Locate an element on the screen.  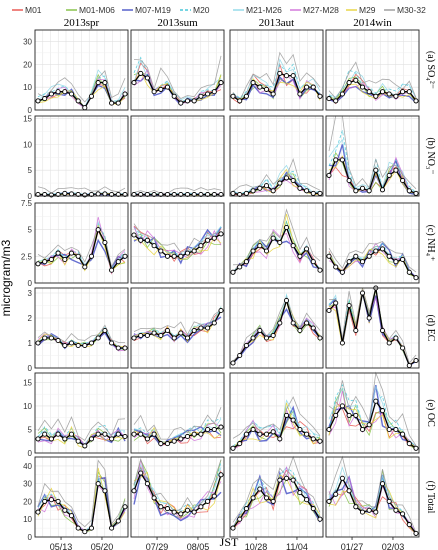
panel-r4-c2 is located at coordinates (276, 413).